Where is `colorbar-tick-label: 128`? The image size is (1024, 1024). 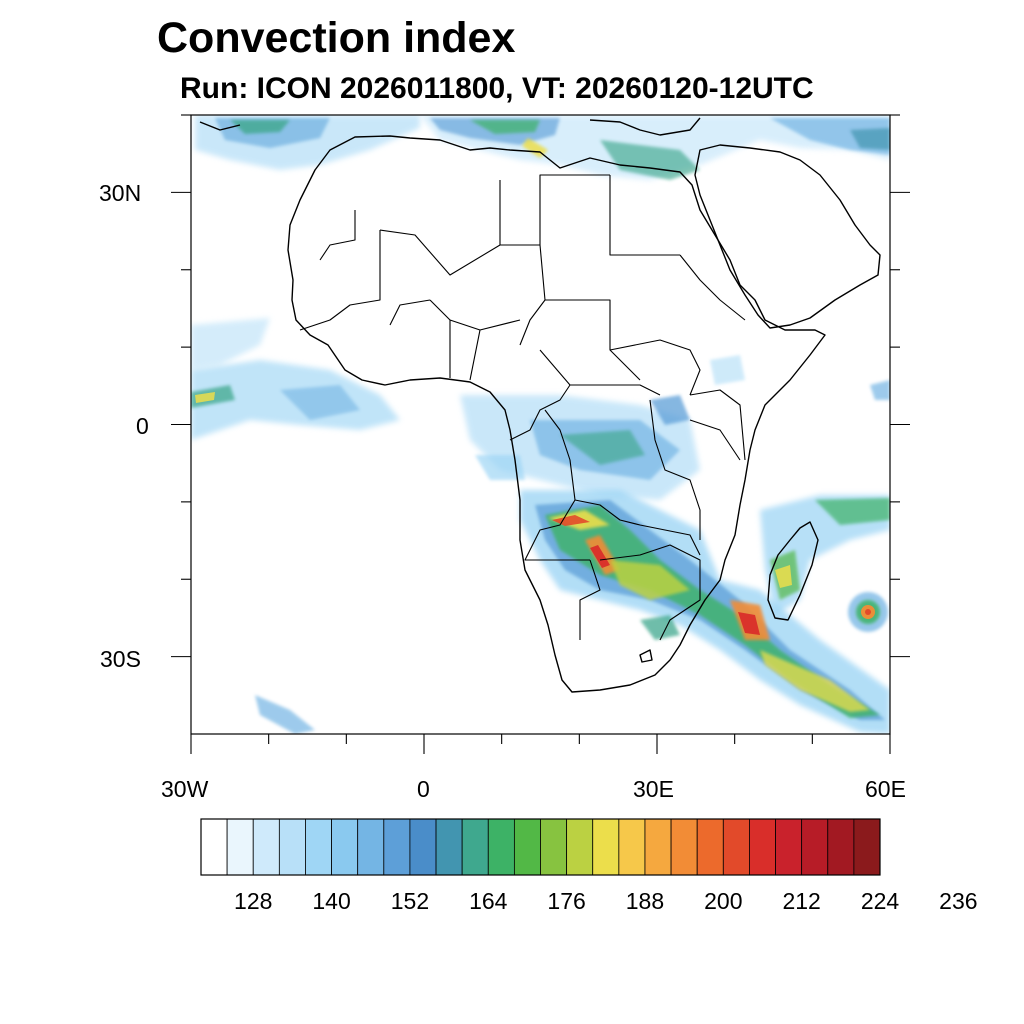
colorbar-tick-label: 128 is located at coordinates (253, 901).